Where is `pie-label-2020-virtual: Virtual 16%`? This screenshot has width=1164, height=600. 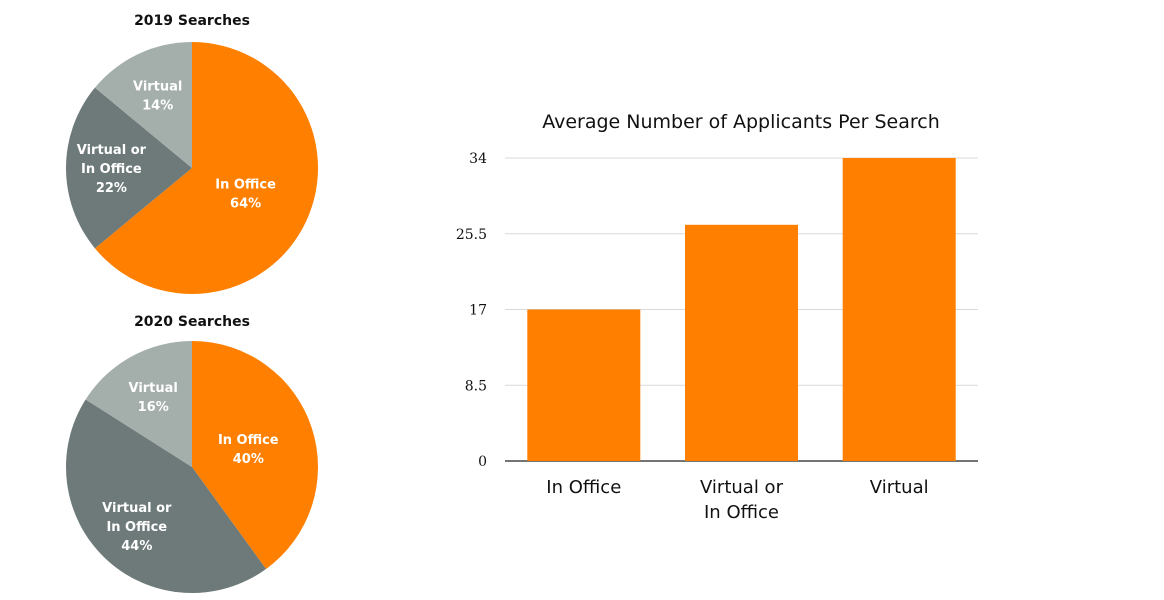 pie-label-2020-virtual: Virtual 16% is located at coordinates (152, 398).